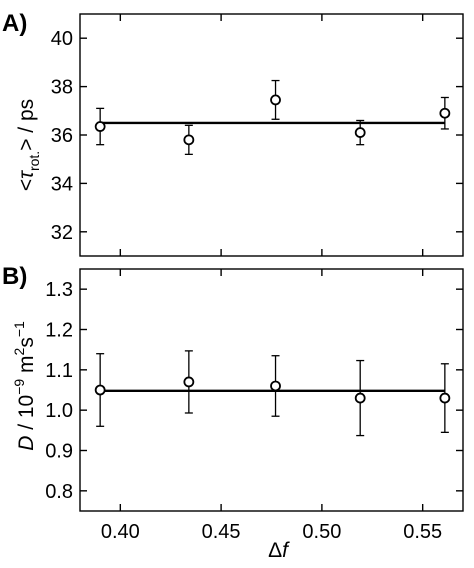 The image size is (474, 568). I want to click on panel-b-xtick-label: 0.50, so click(321, 532).